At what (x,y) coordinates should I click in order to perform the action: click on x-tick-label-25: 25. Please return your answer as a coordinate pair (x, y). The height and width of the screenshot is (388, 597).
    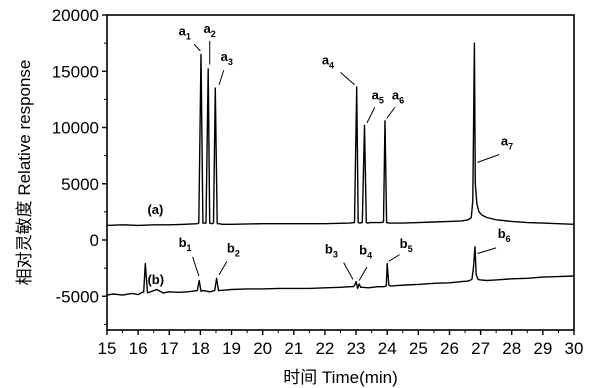
    Looking at the image, I should click on (418, 348).